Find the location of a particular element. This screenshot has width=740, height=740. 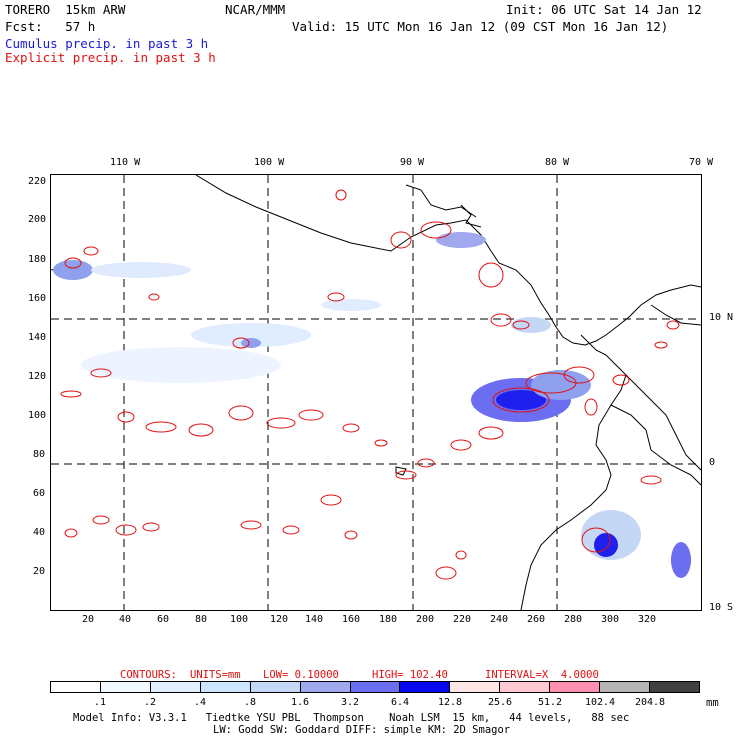

lon-label-90w: 90 W is located at coordinates (412, 162).